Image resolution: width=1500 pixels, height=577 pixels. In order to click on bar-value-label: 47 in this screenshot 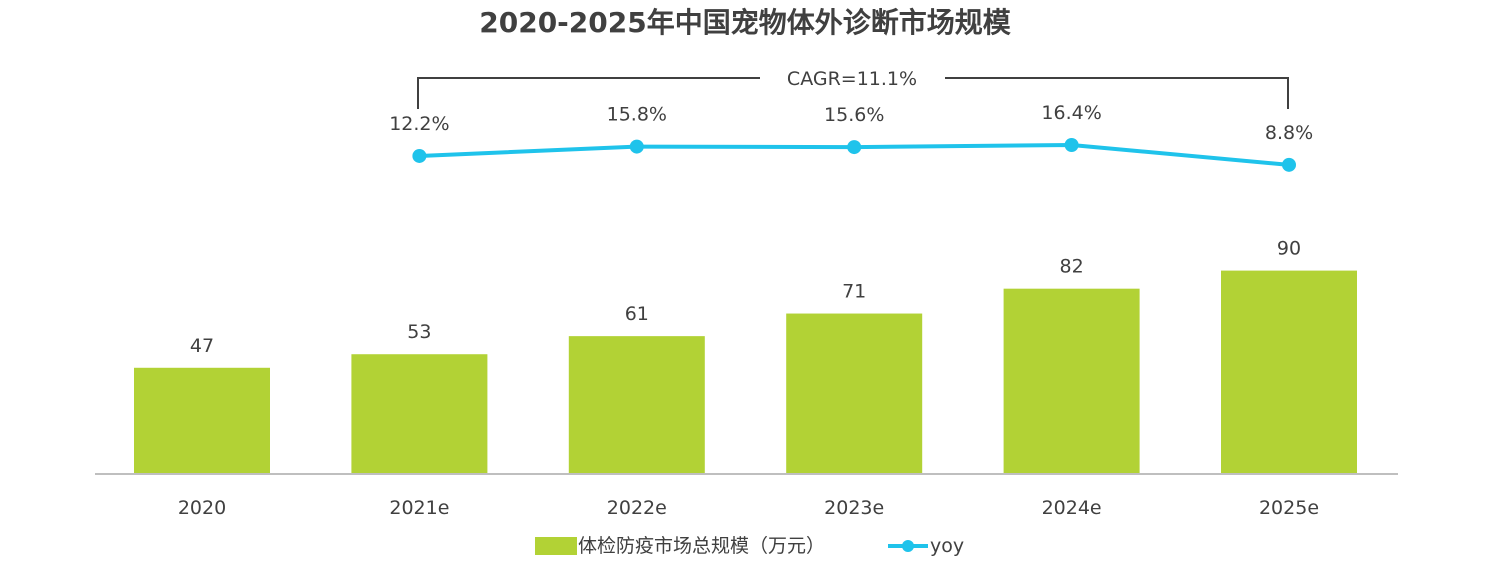, I will do `click(202, 346)`.